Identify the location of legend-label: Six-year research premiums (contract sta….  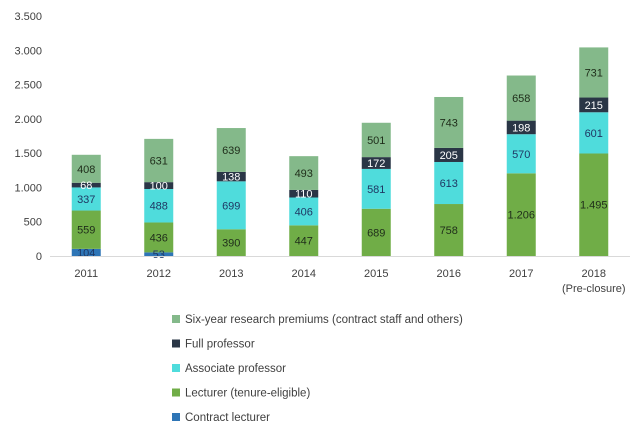
(324, 320).